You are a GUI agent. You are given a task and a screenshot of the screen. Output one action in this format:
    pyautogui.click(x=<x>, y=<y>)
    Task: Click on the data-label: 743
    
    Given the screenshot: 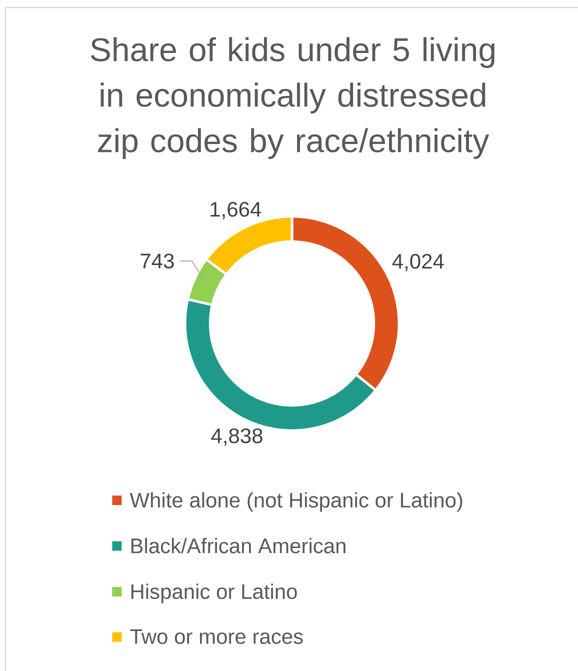 What is the action you would take?
    pyautogui.click(x=157, y=261)
    